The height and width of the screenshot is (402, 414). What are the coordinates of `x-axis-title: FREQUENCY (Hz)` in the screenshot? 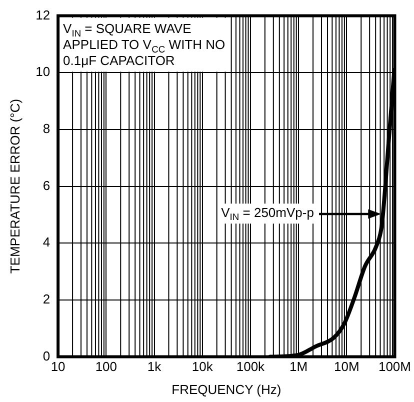 It's located at (227, 389).